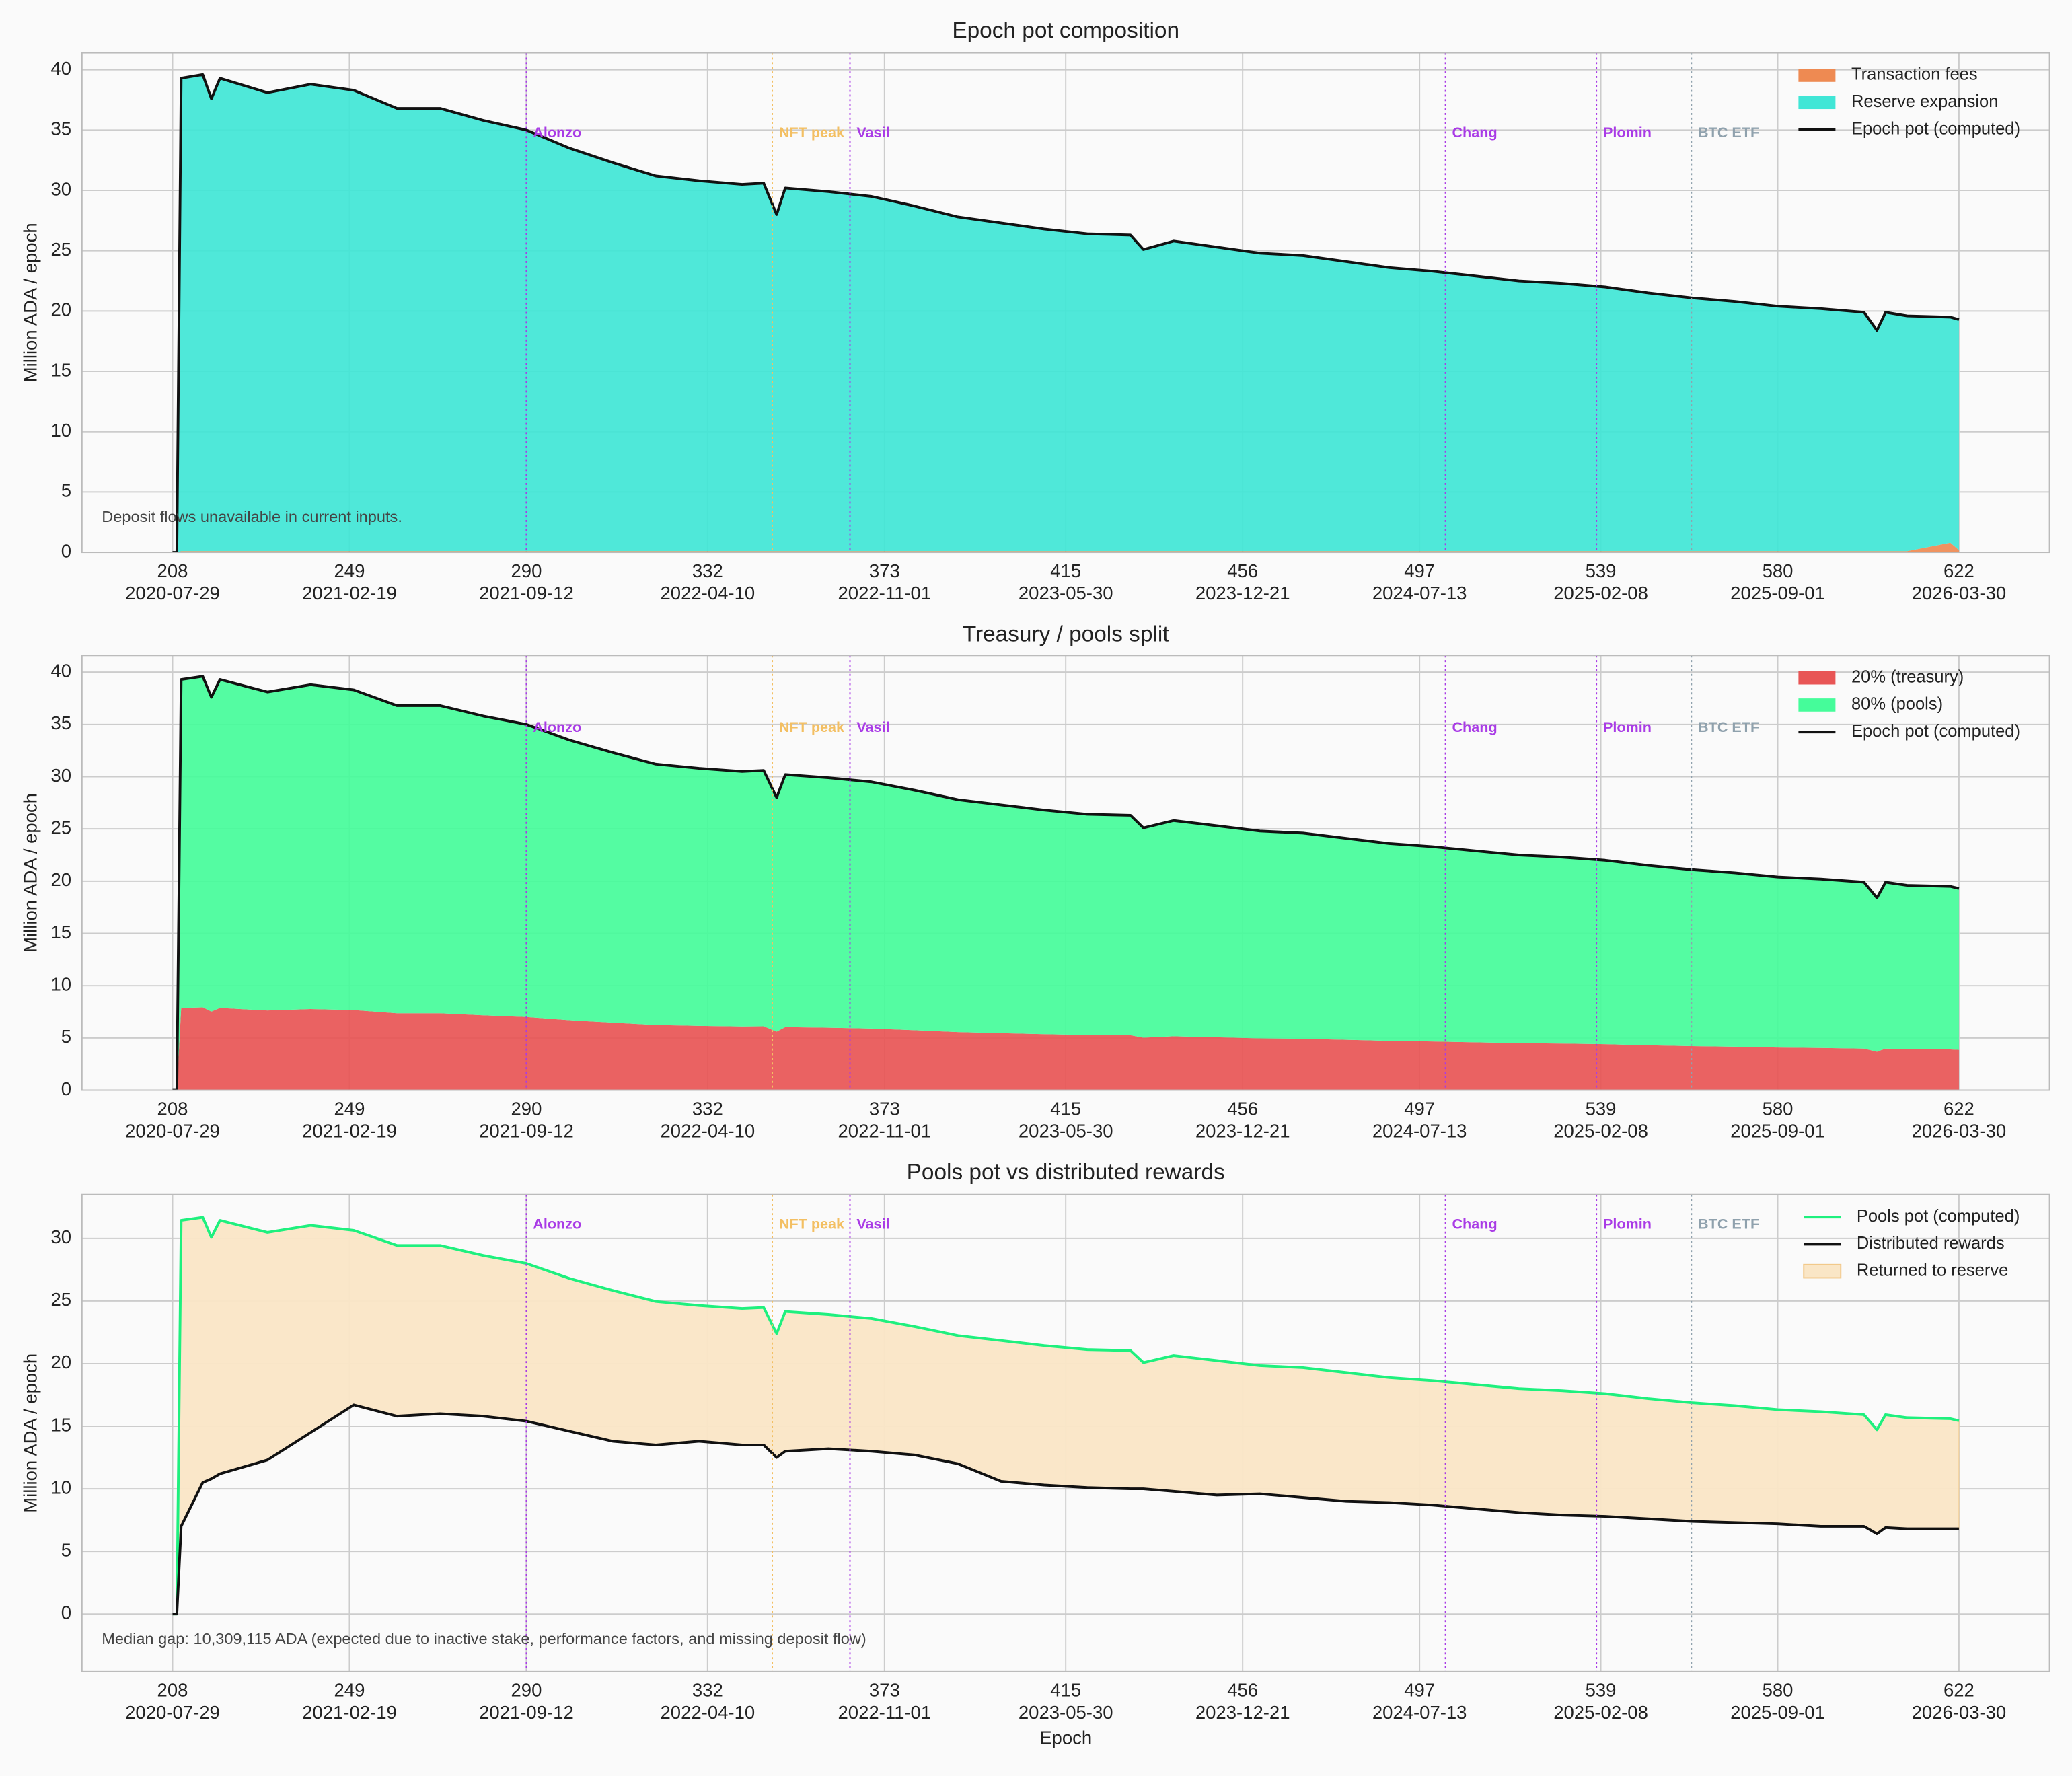 The height and width of the screenshot is (1776, 2072). I want to click on x-tick-label: 497, so click(1419, 1690).